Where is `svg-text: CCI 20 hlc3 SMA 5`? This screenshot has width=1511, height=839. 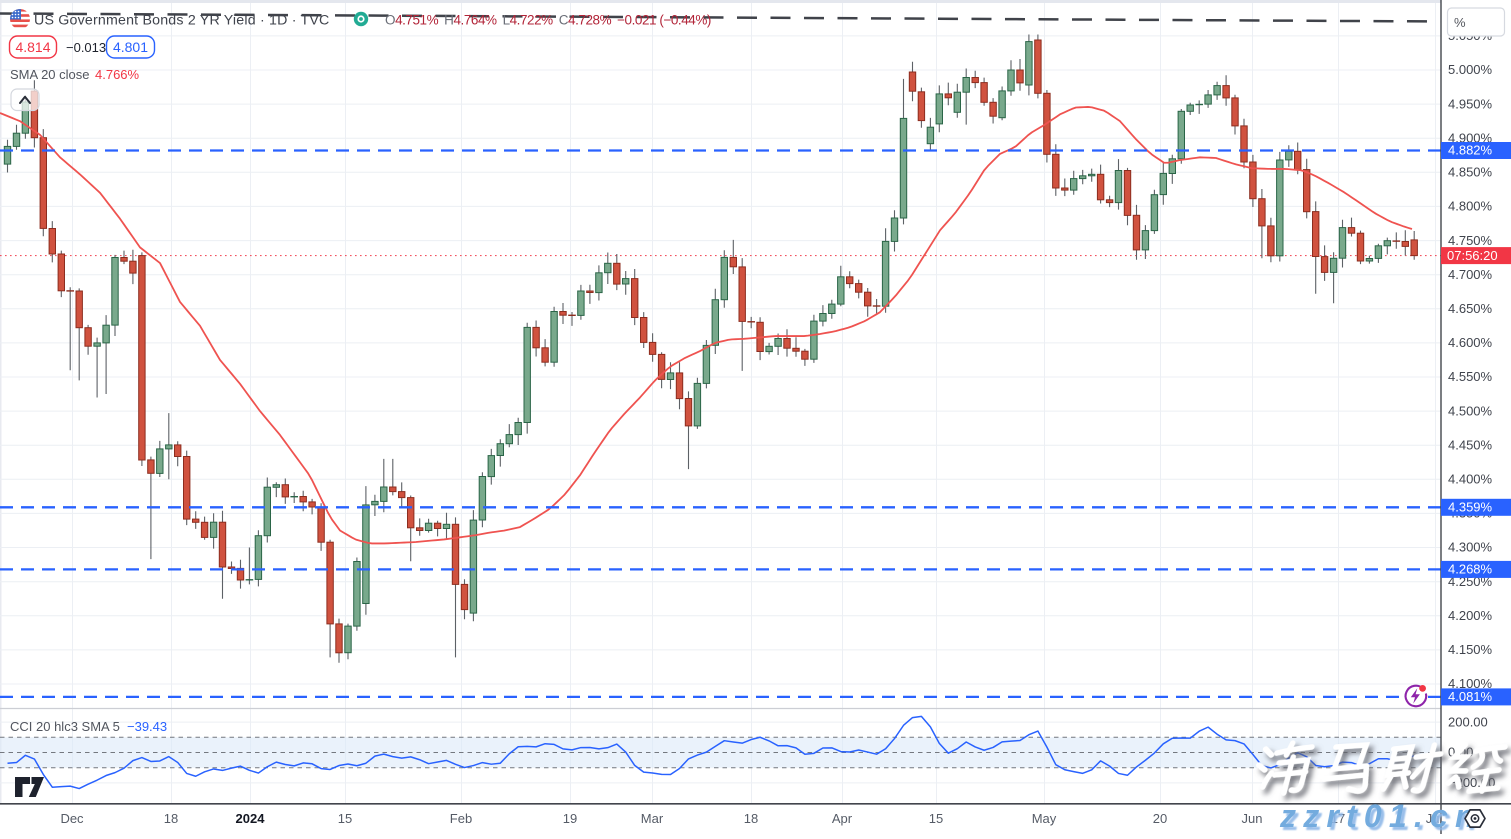
svg-text: CCI 20 hlc3 SMA 5 is located at coordinates (65, 726).